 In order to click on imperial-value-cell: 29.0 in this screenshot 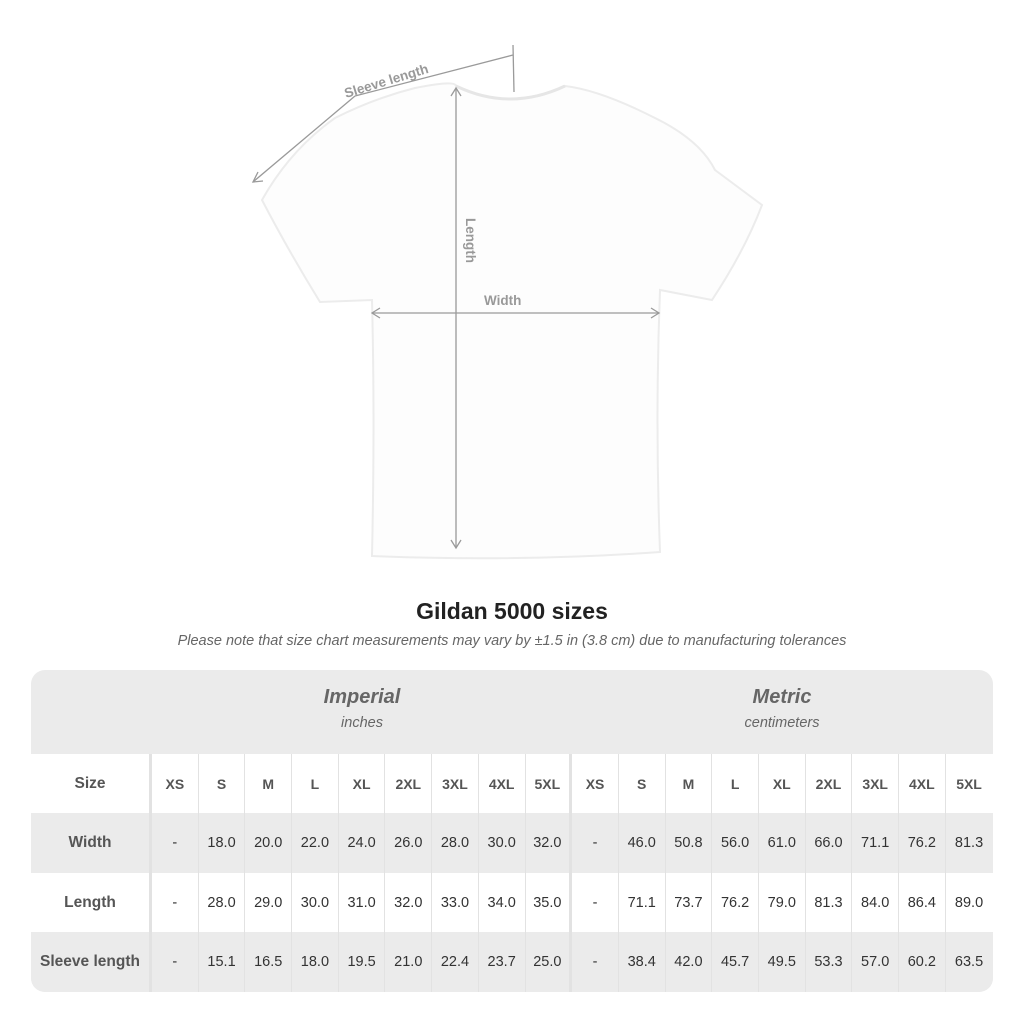, I will do `click(269, 902)`.